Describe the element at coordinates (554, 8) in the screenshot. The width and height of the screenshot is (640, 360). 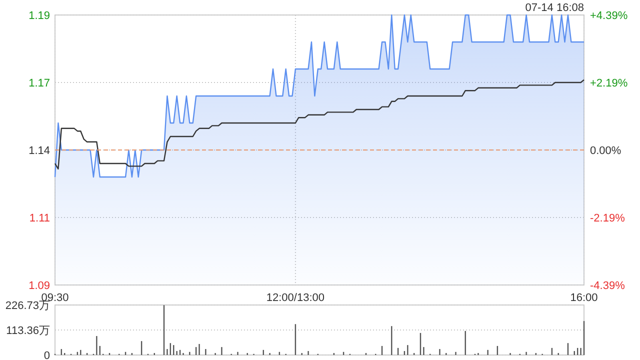
I see `text: 07-14 16:08` at that location.